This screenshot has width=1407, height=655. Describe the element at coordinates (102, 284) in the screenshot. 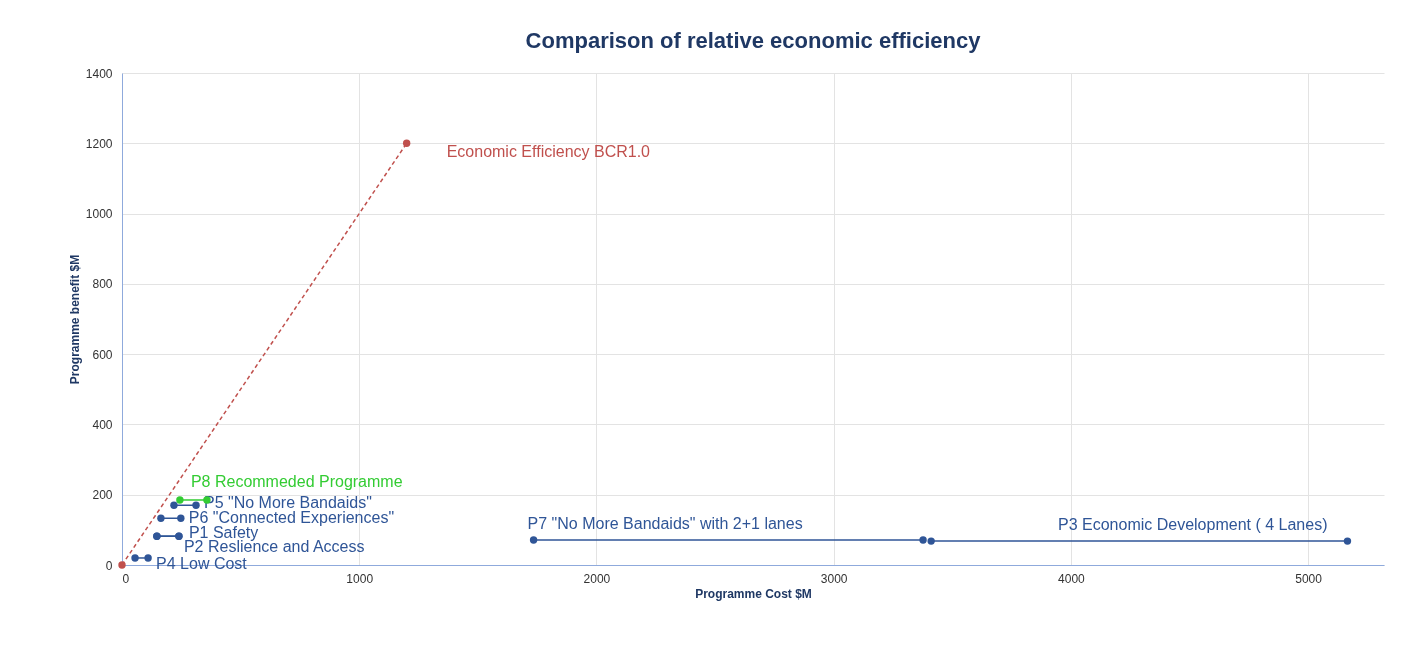

I see `y-tick-label: 800` at that location.